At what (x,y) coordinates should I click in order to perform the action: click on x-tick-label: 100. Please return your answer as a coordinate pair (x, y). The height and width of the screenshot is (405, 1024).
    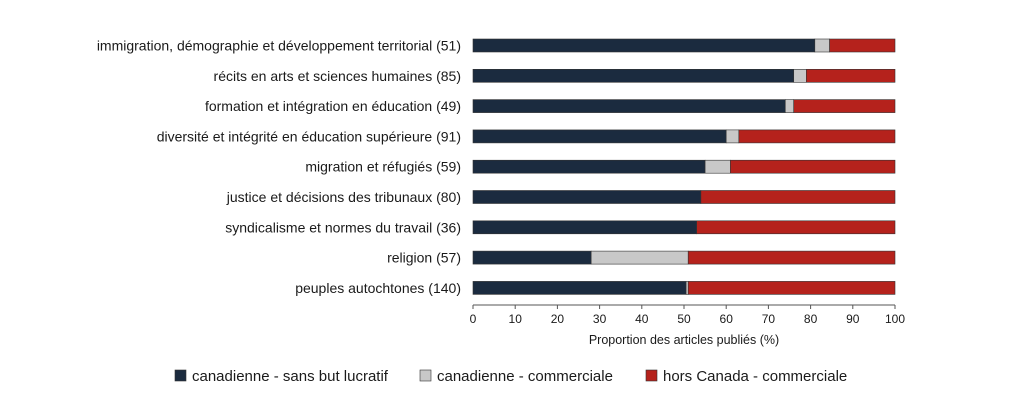
    Looking at the image, I should click on (895, 319).